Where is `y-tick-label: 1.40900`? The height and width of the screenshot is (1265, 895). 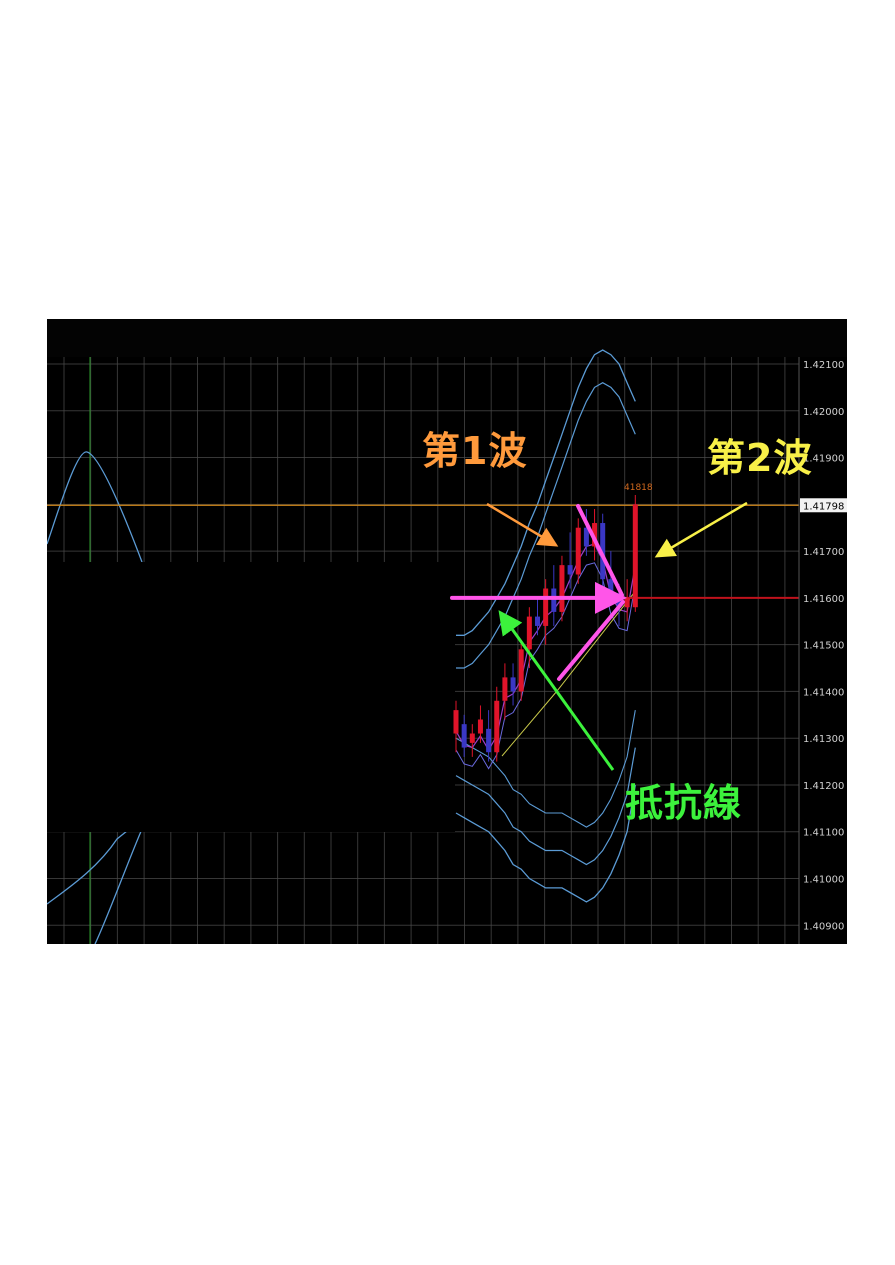
y-tick-label: 1.40900 is located at coordinates (823, 926).